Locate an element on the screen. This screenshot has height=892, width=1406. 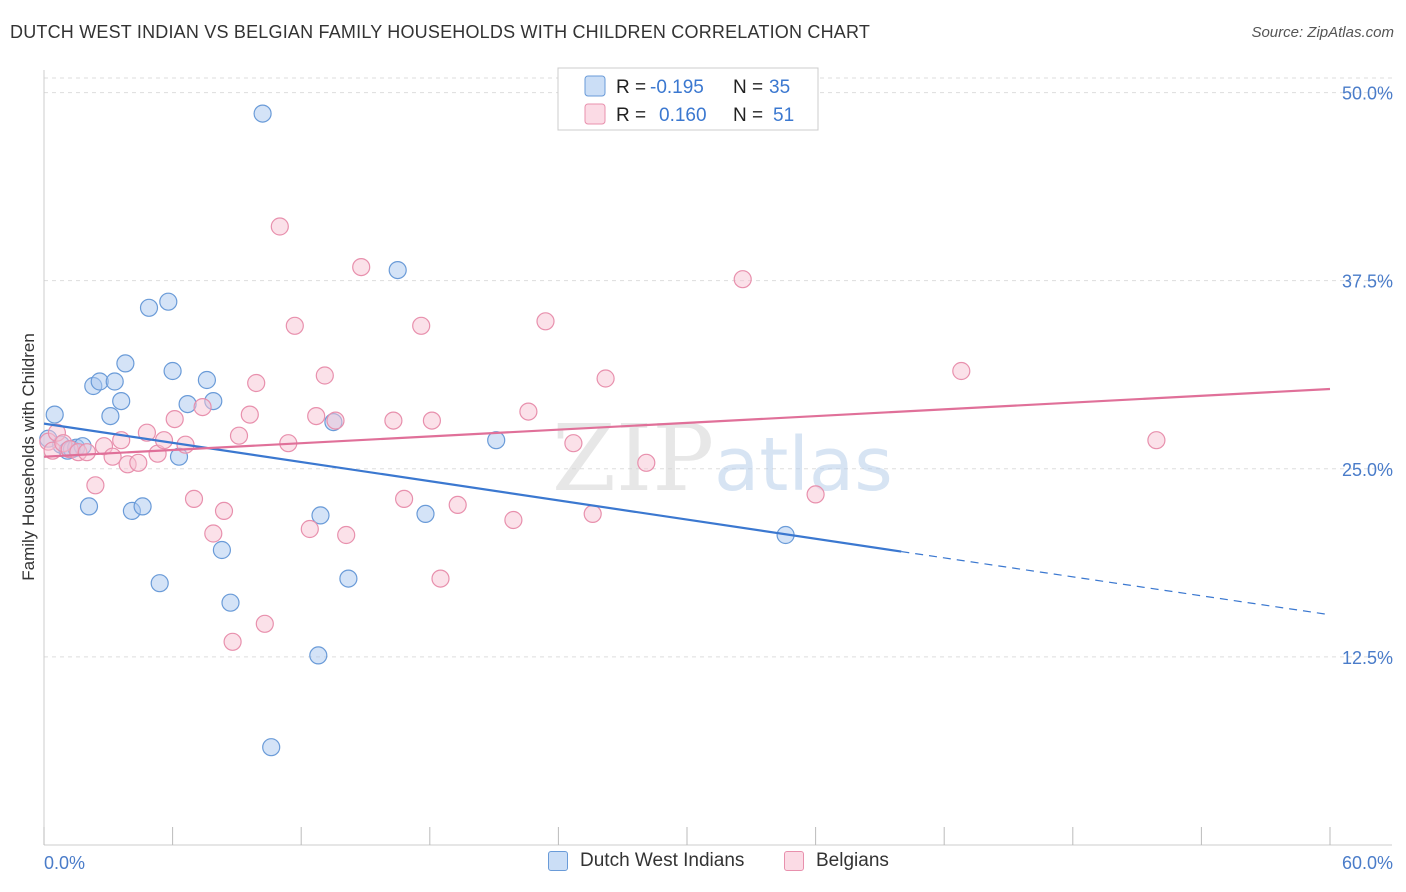
legend-swatch-pink is located at coordinates (595, 114).